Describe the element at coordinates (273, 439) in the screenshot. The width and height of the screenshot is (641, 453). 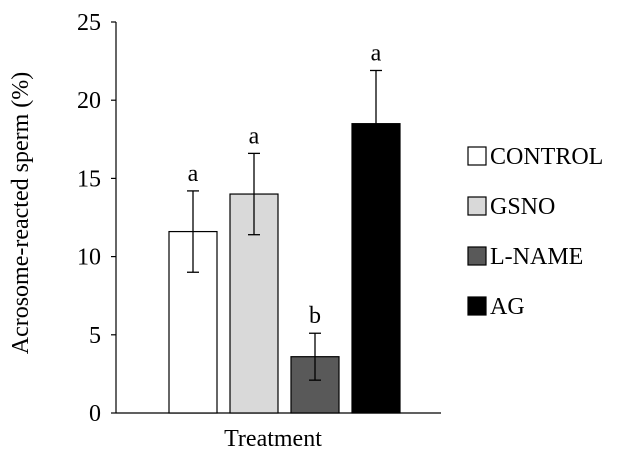
I see `x-axis-label: Treatment` at that location.